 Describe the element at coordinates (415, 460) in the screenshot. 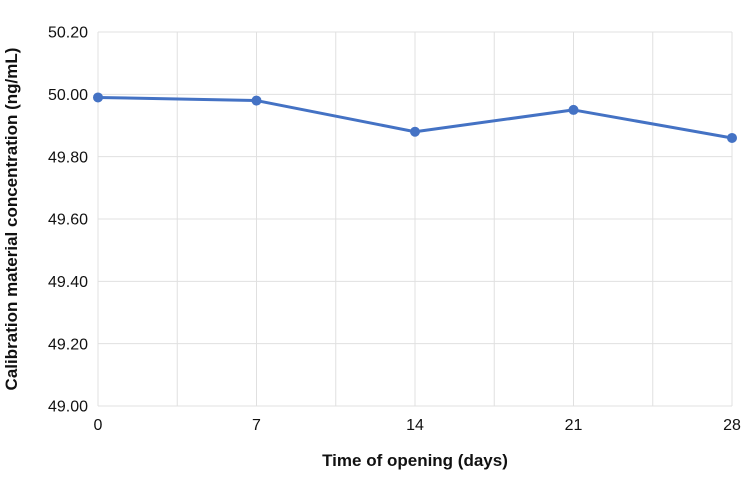

I see `x-axis-title: Time of opening (days)` at that location.